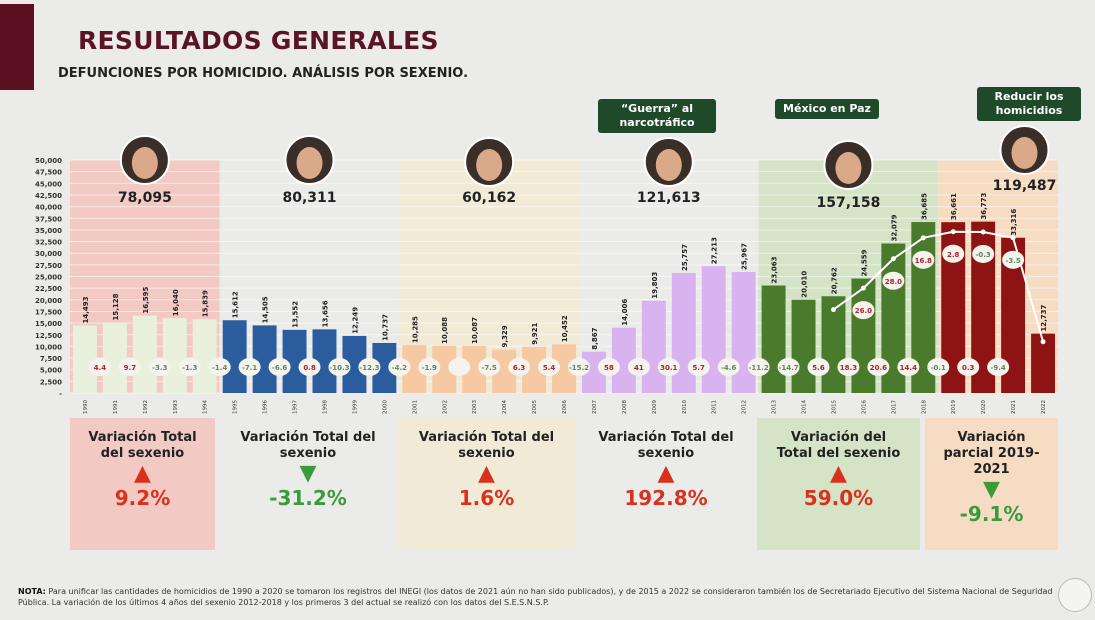  I want to click on year-label: 1999, so click(355, 407).